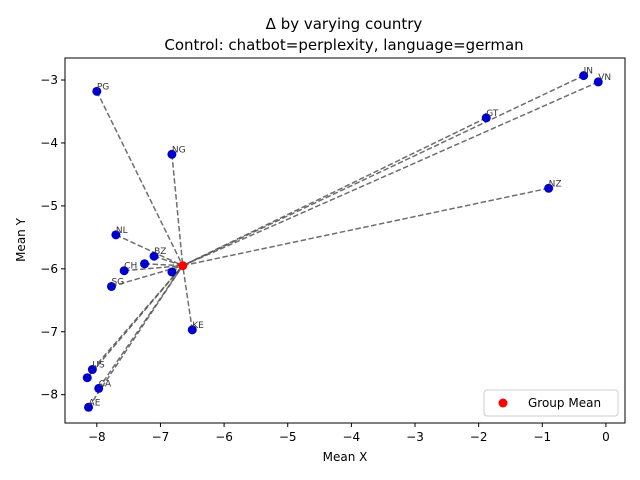 This screenshot has width=640, height=480. I want to click on y-tick-label: −8, so click(49, 395).